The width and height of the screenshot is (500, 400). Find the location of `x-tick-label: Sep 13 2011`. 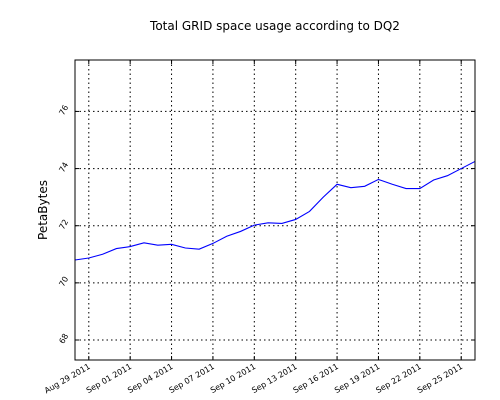

x-tick-label: Sep 13 2011 is located at coordinates (274, 378).